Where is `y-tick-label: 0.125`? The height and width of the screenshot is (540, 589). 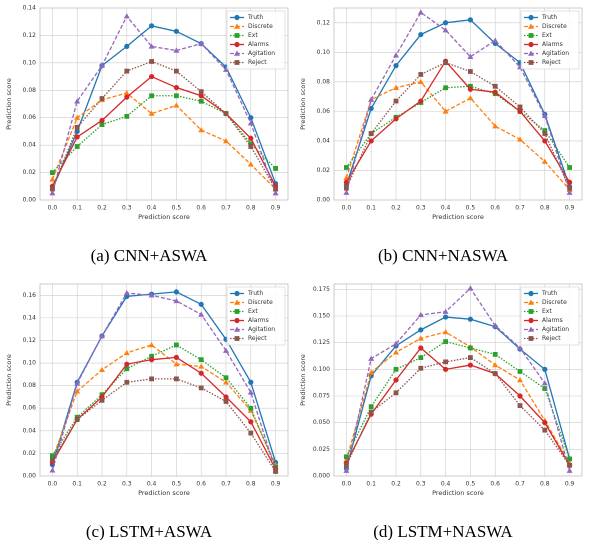 y-tick-label: 0.125 is located at coordinates (321, 342).